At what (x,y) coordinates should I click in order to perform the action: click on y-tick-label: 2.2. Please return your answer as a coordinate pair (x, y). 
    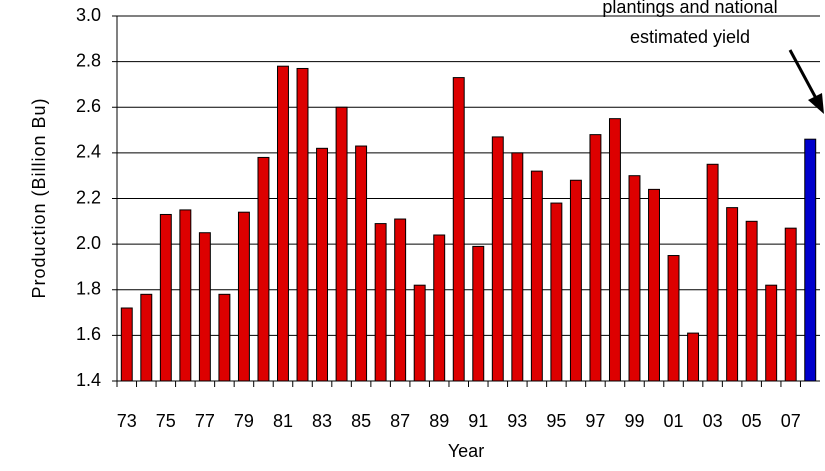
    Looking at the image, I should click on (88, 197).